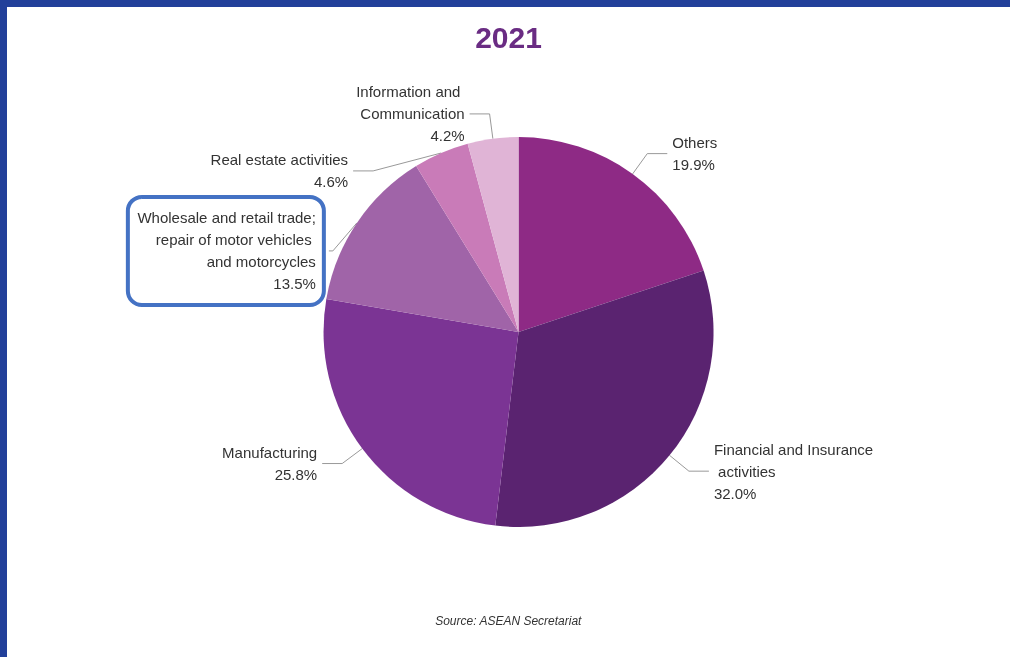 This screenshot has width=1010, height=657. What do you see at coordinates (279, 160) in the screenshot?
I see `slice-label: Real estate activities` at bounding box center [279, 160].